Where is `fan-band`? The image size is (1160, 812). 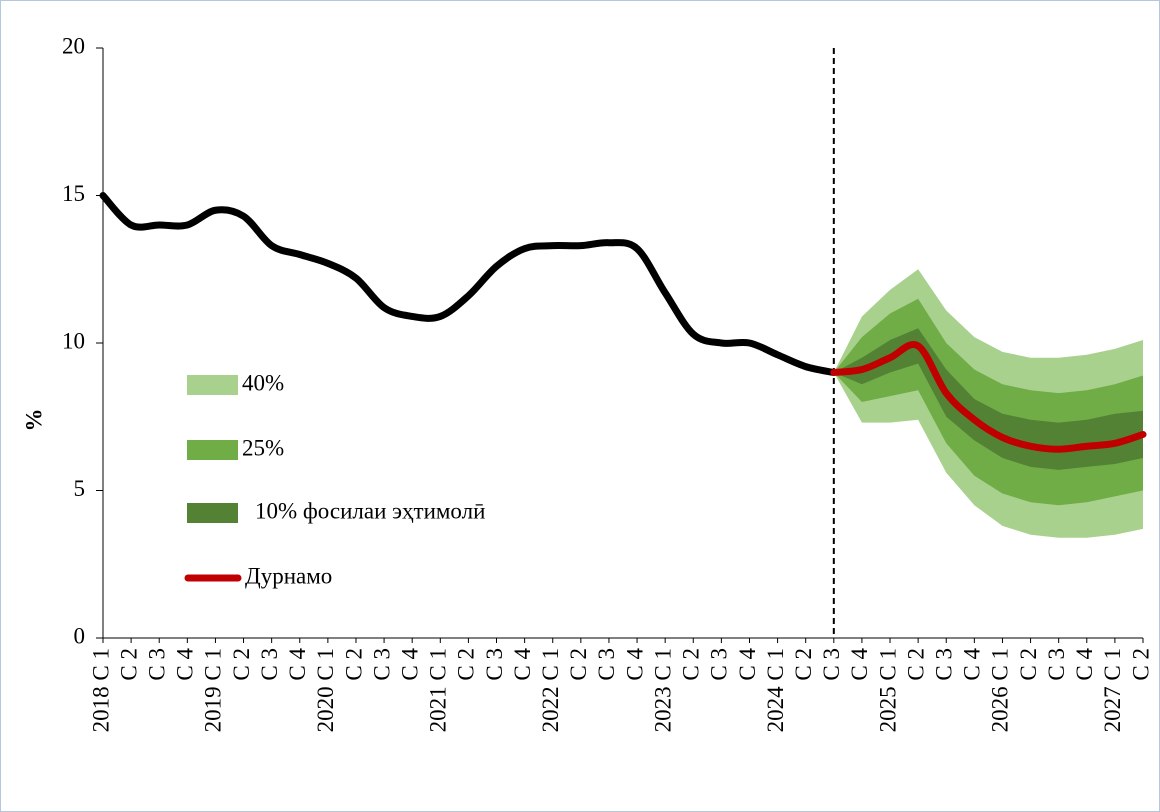 fan-band is located at coordinates (988, 399).